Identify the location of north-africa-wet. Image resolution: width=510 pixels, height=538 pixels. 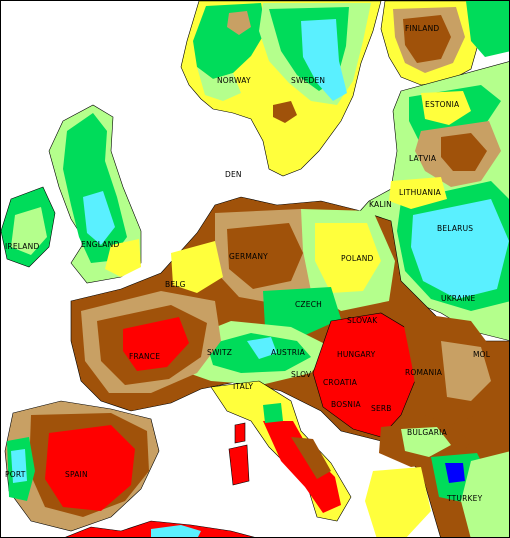
(176, 531).